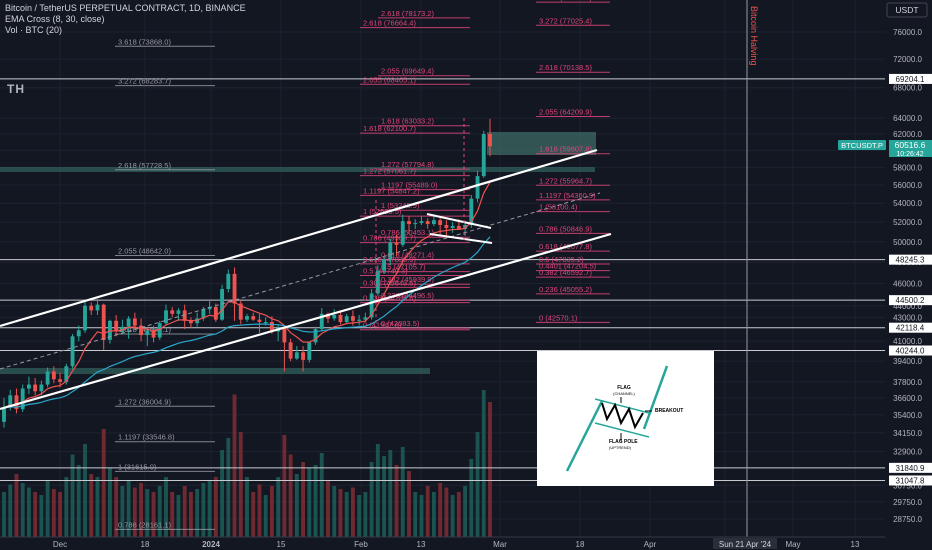  What do you see at coordinates (907, 433) in the screenshot?
I see `price-tick: 34150.0` at bounding box center [907, 433].